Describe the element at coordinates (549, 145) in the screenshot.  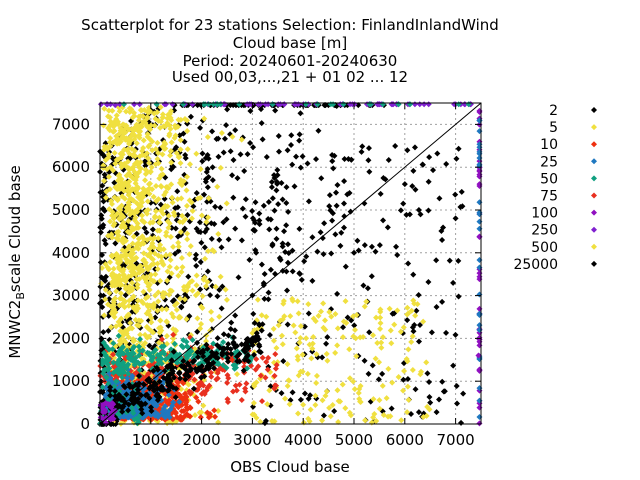
I see `legend-label: 10` at that location.